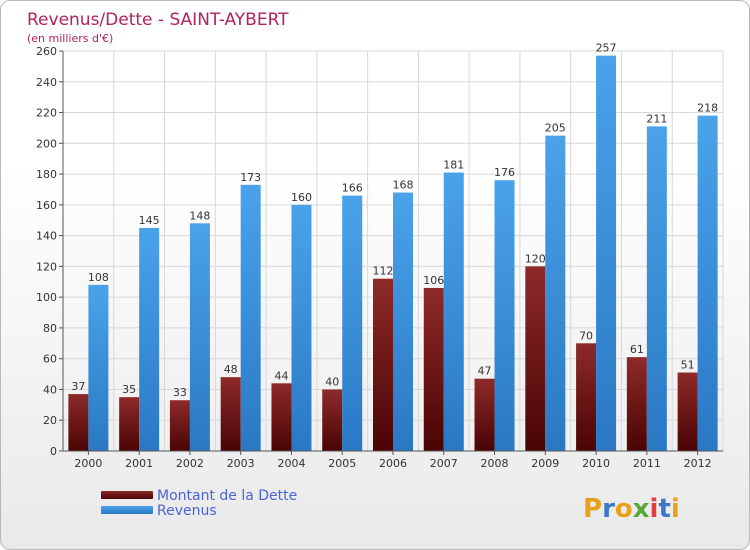 This screenshot has width=750, height=550. What do you see at coordinates (641, 509) in the screenshot?
I see `logo-letter: x` at bounding box center [641, 509].